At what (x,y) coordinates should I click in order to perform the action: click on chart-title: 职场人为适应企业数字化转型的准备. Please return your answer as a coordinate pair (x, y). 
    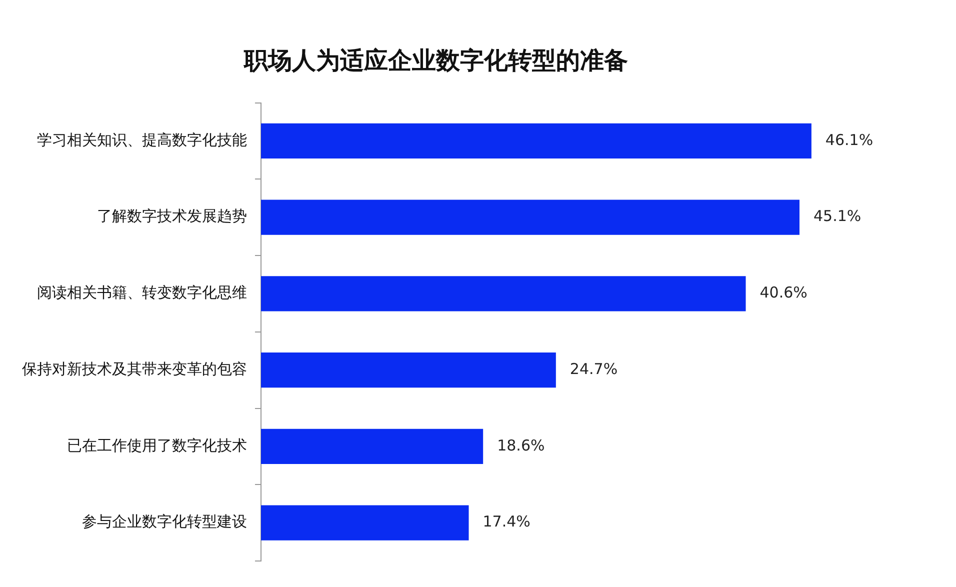
    Looking at the image, I should click on (435, 60).